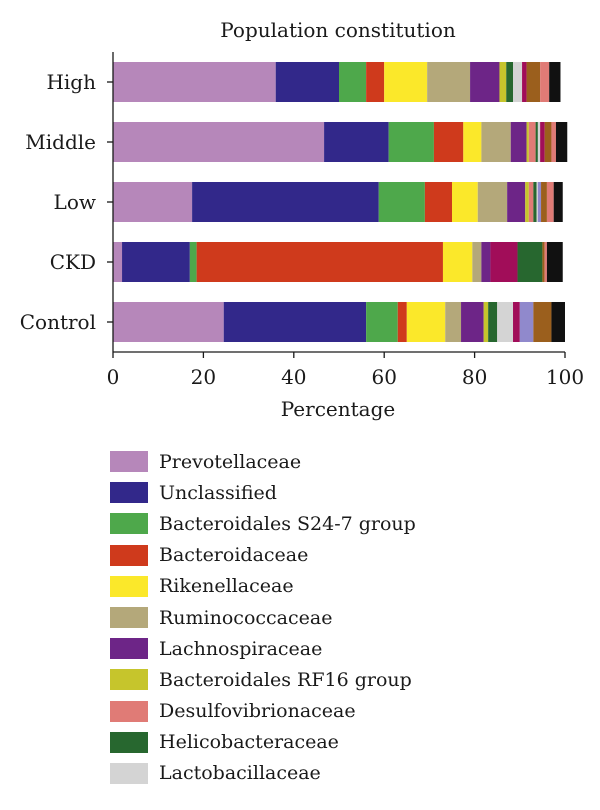  What do you see at coordinates (287, 523) in the screenshot?
I see `legend-label: Bacteroidales S24-7 group` at bounding box center [287, 523].